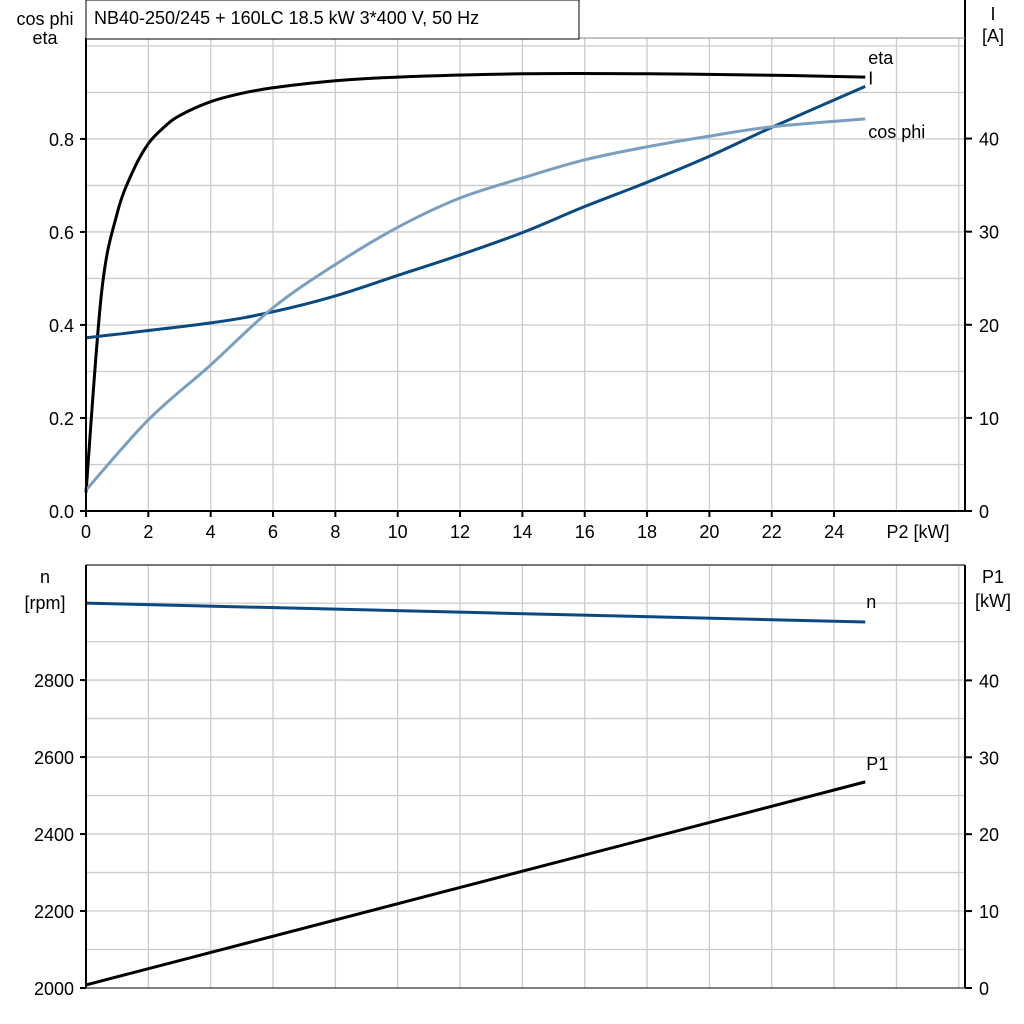 This screenshot has width=1024, height=1024. Describe the element at coordinates (273, 532) in the screenshot. I see `x-tick-label: 6` at that location.